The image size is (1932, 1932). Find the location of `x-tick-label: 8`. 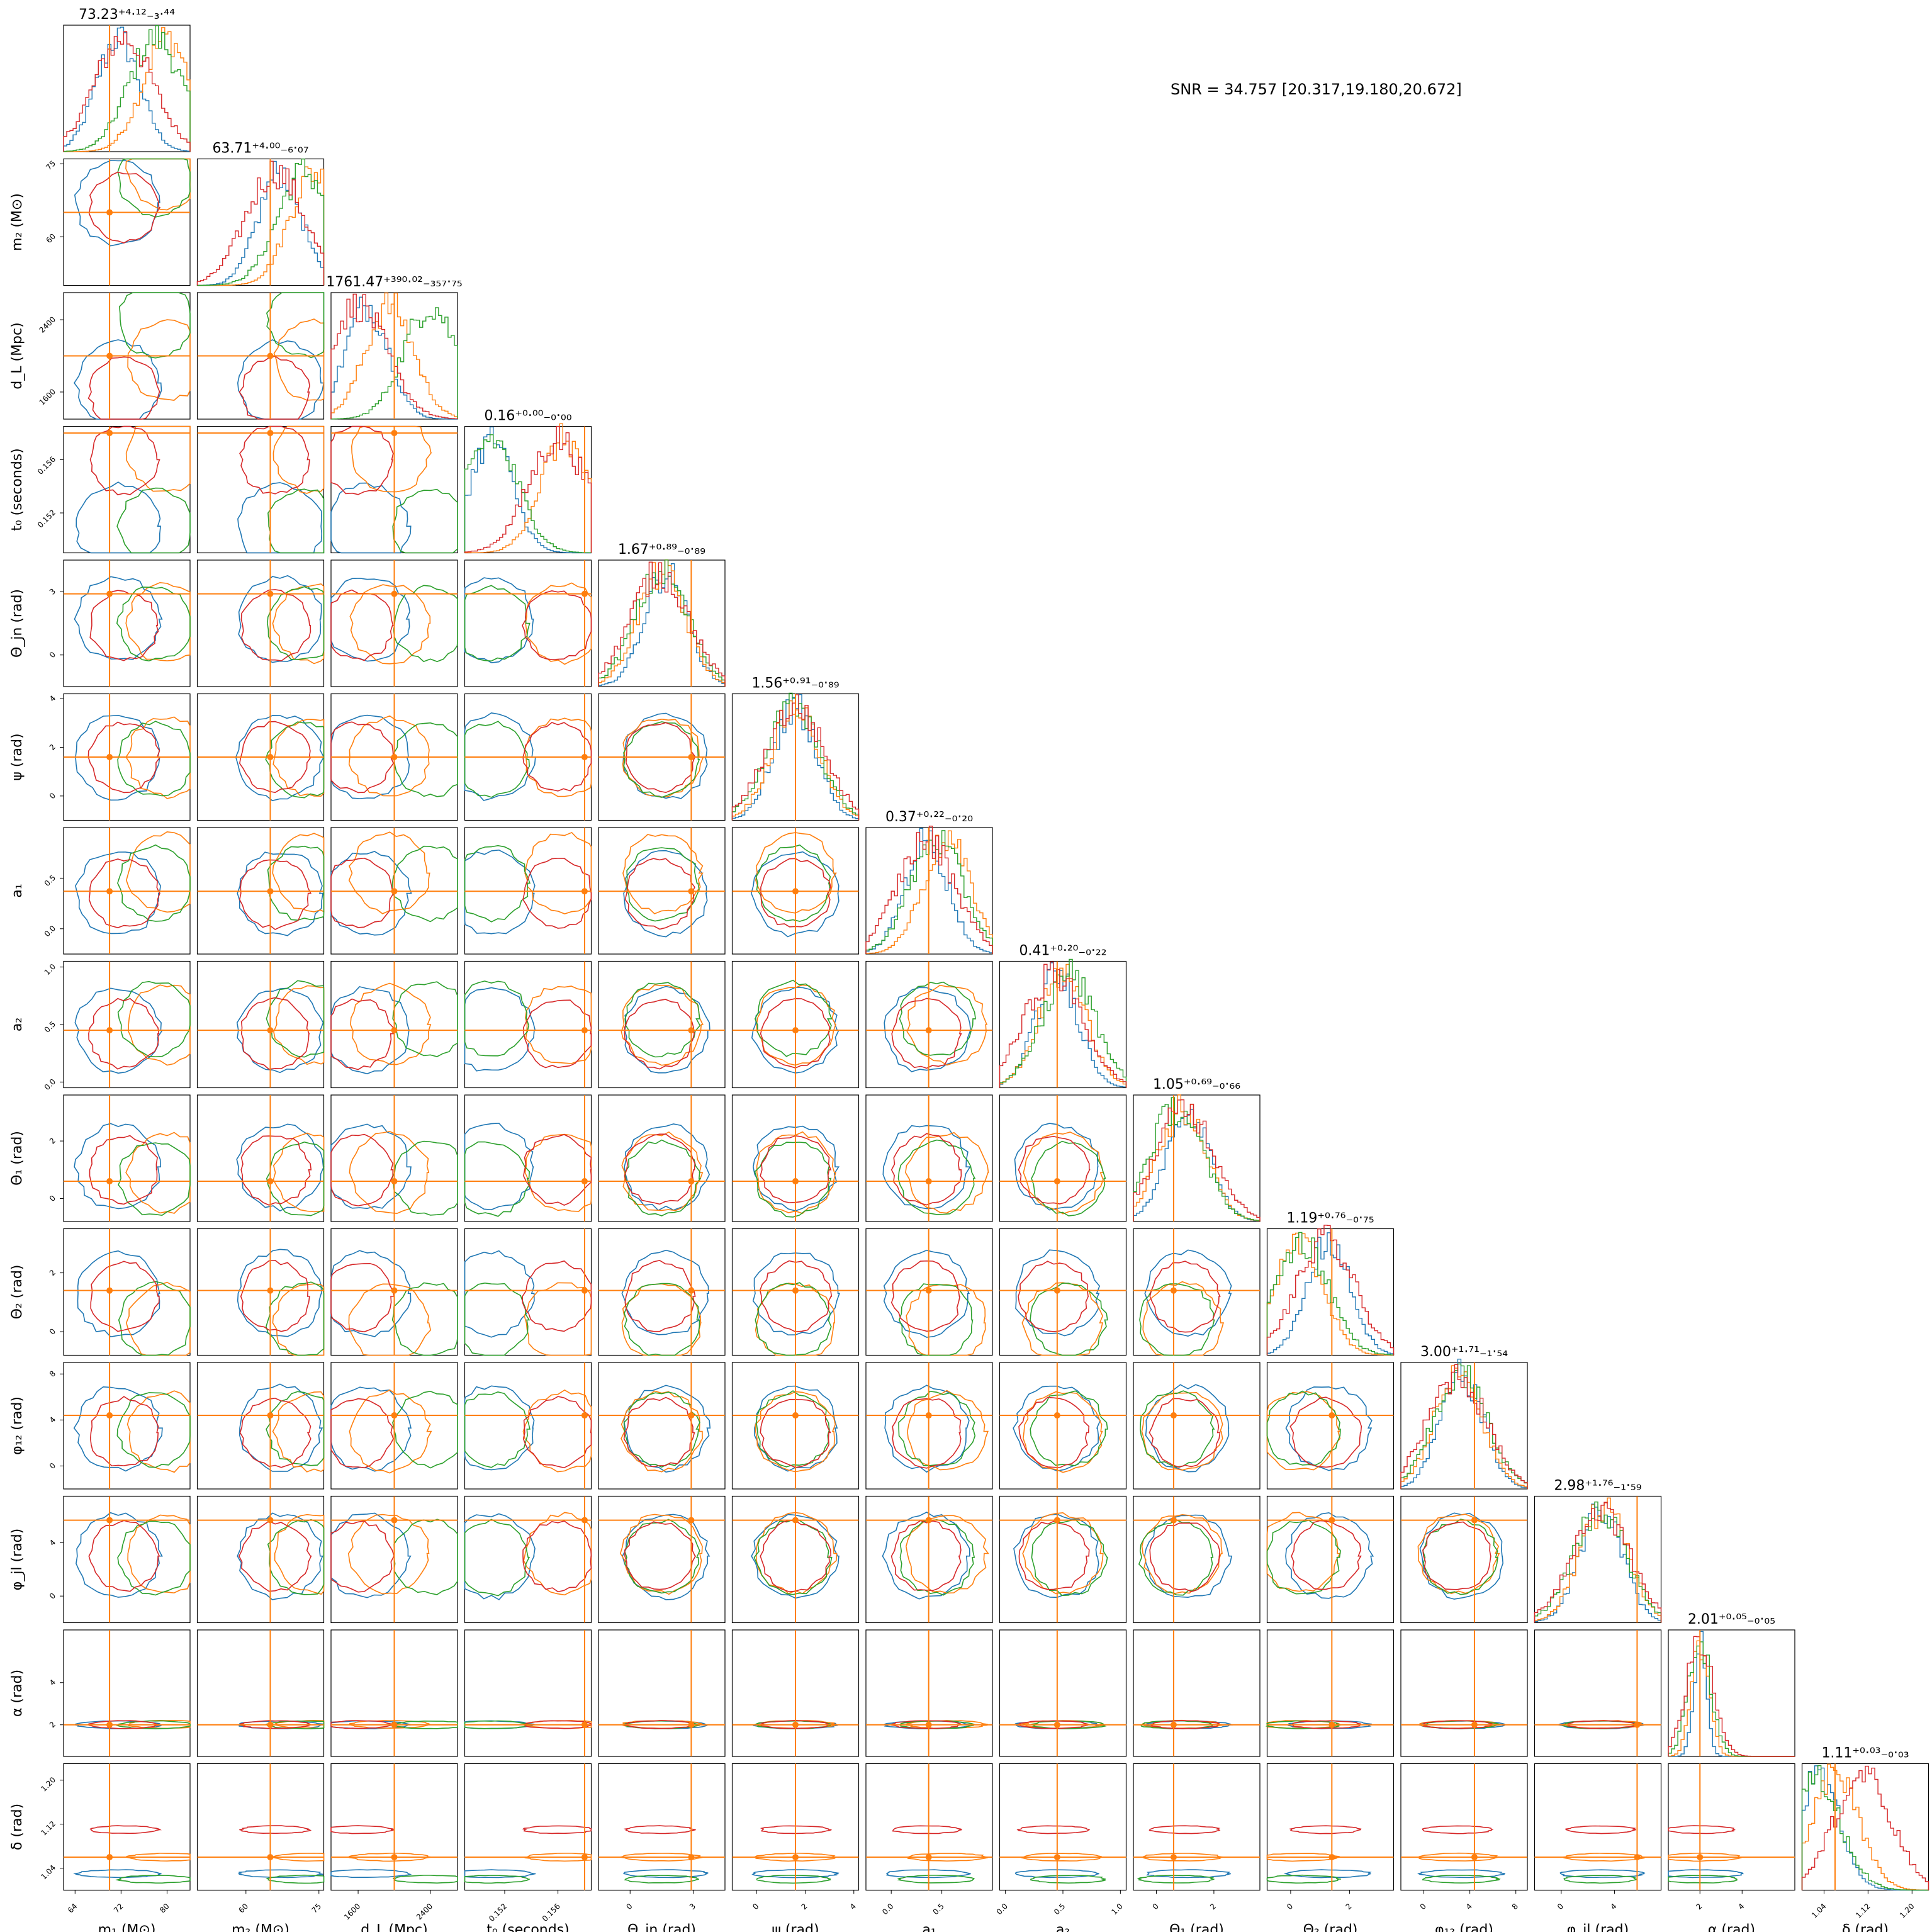

x-tick-label: 8 is located at coordinates (1515, 1906).